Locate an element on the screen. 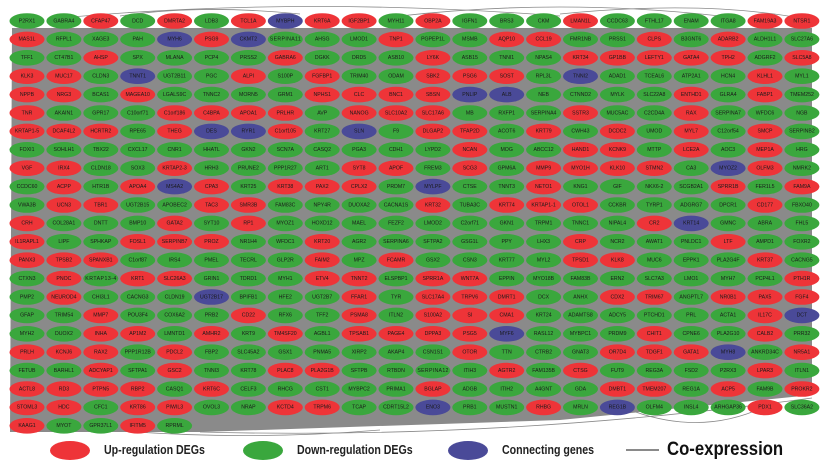 The image size is (825, 471). gene-node: ATP2A1 is located at coordinates (691, 76).